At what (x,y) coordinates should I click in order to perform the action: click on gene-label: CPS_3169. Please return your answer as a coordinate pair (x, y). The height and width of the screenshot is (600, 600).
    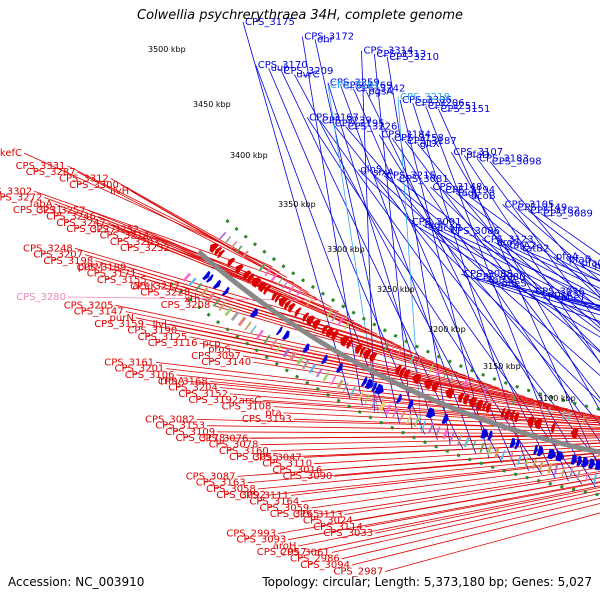
    Looking at the image, I should click on (368, 86).